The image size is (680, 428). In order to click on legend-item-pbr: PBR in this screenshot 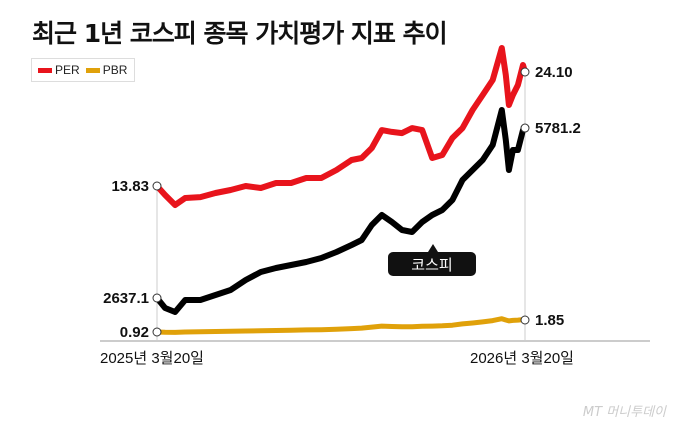, I will do `click(106, 70)`.